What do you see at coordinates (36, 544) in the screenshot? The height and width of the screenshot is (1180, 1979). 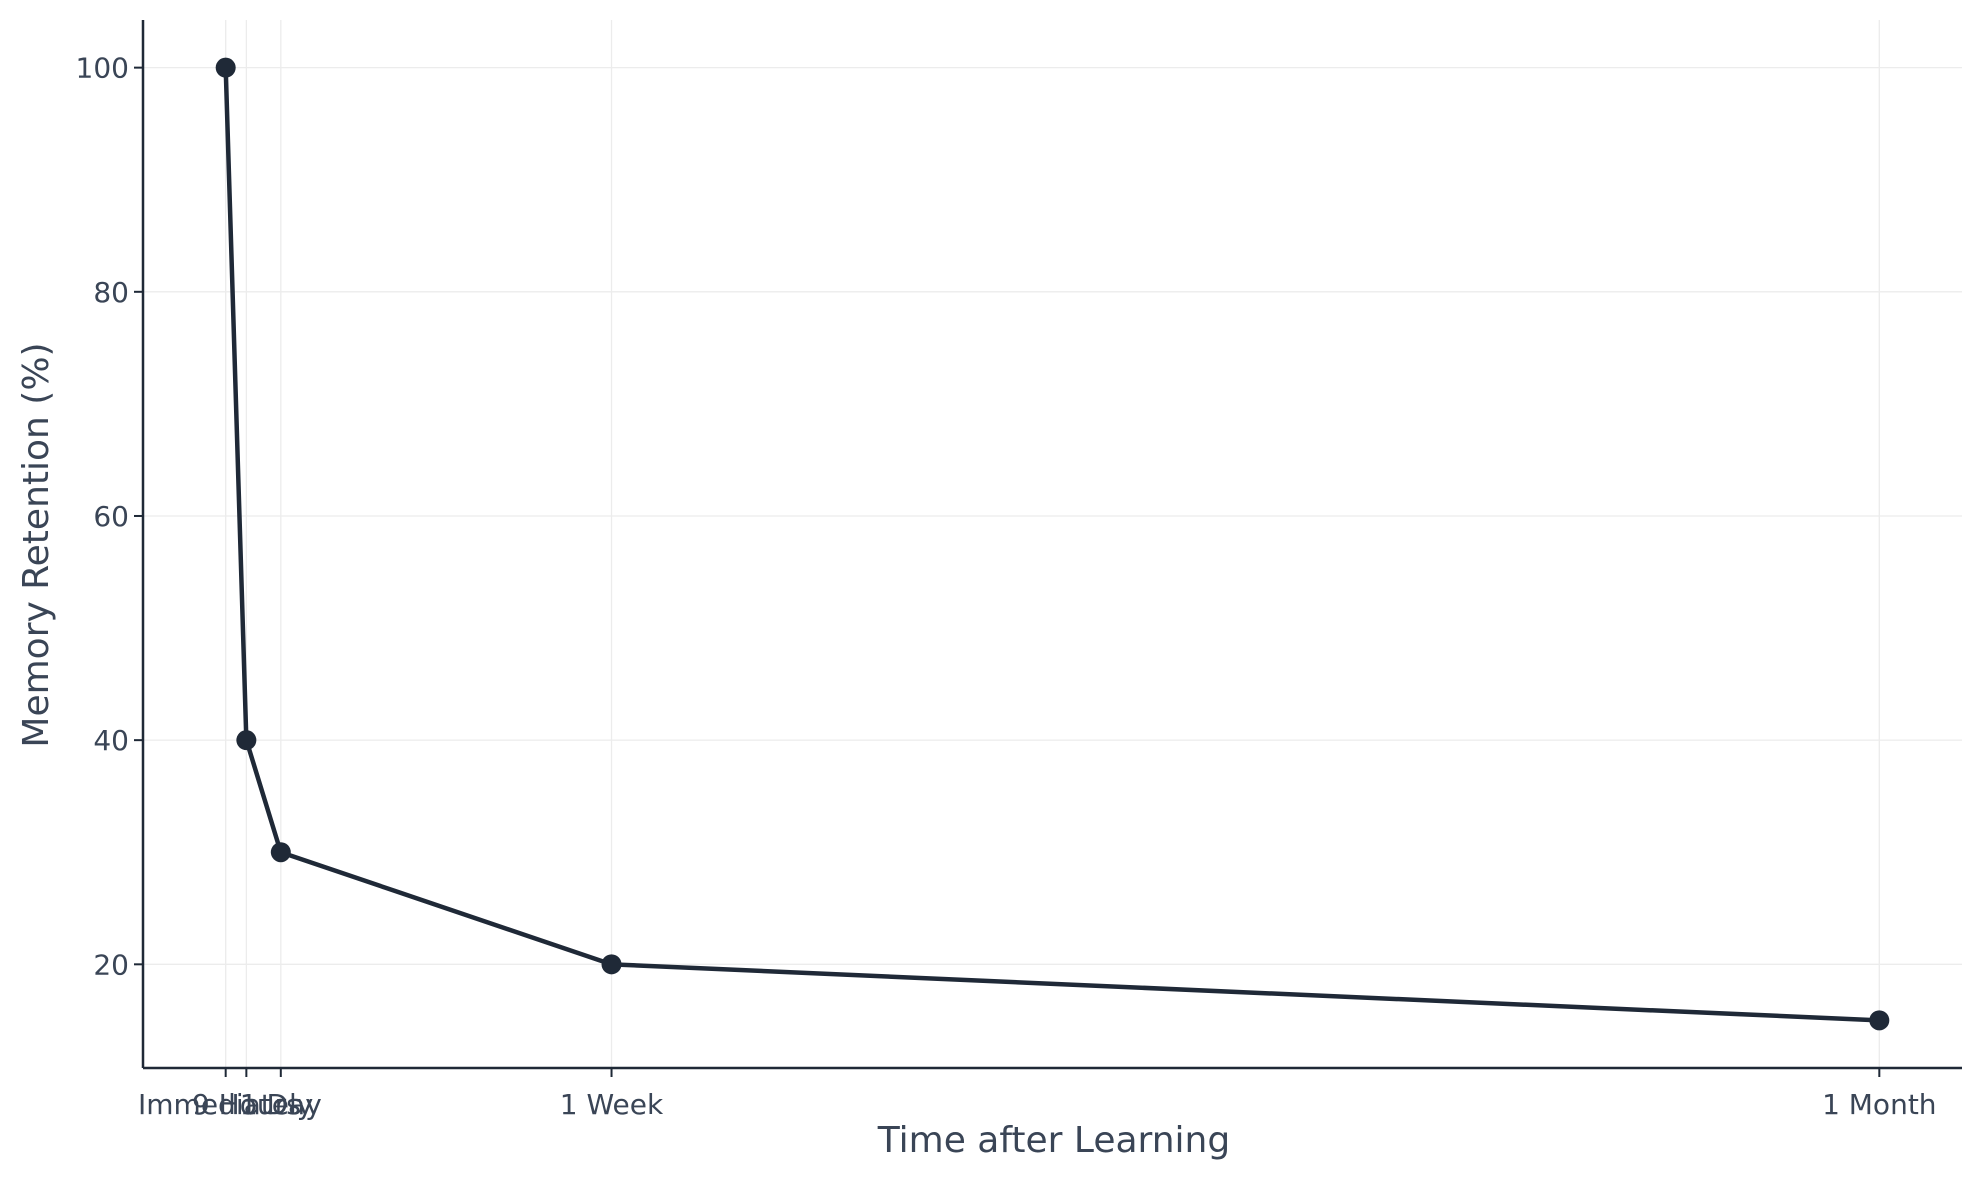 I see `y-axis-label: Memory Retention (%)` at bounding box center [36, 544].